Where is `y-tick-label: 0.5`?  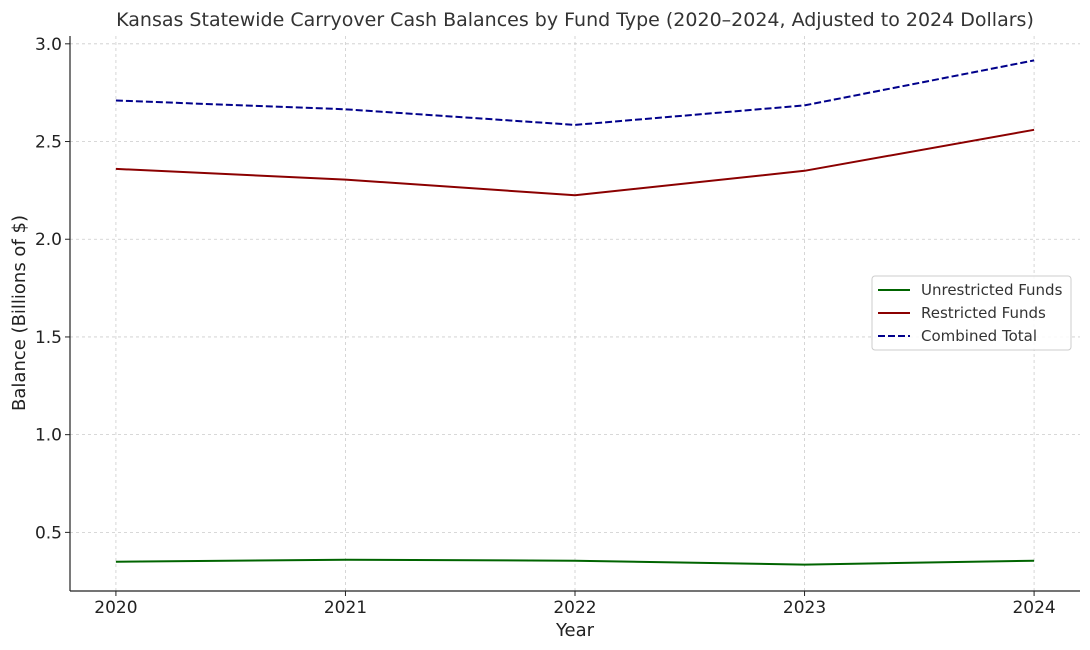
y-tick-label: 0.5 is located at coordinates (48, 533).